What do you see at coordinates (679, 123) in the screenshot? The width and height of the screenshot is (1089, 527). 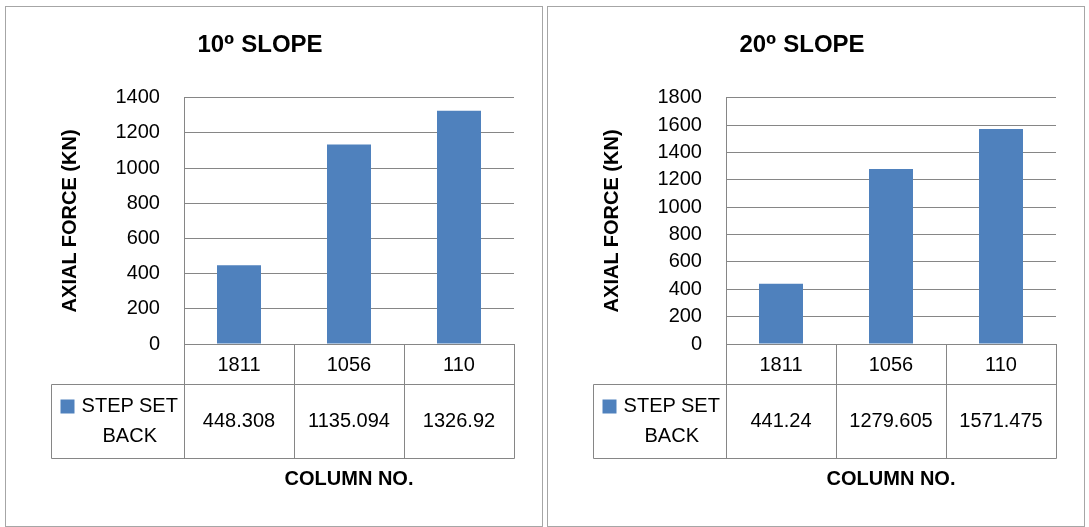 I see `y-tick-label: 1600` at bounding box center [679, 123].